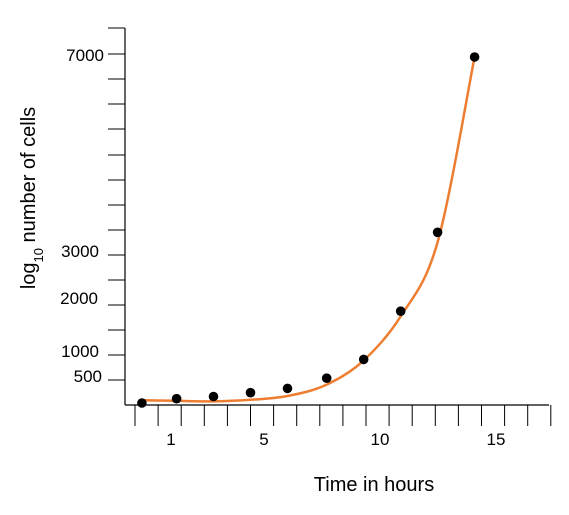 The width and height of the screenshot is (569, 515). I want to click on x-tick-label-15: 15, so click(496, 439).